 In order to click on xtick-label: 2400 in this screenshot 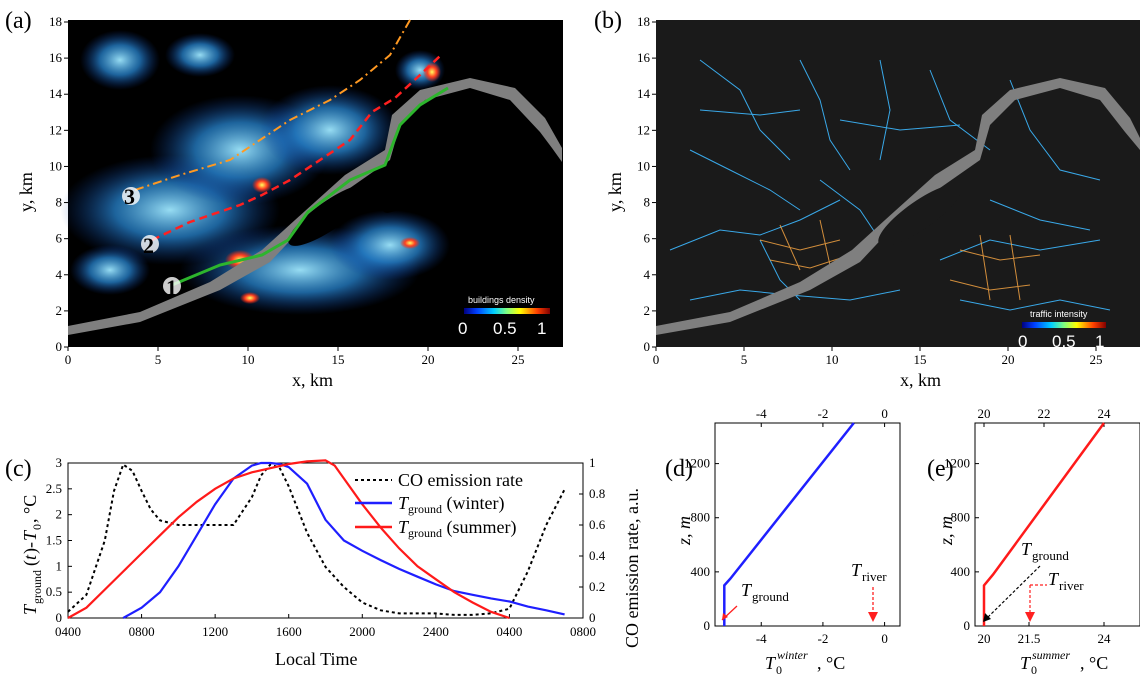, I will do `click(436, 631)`.